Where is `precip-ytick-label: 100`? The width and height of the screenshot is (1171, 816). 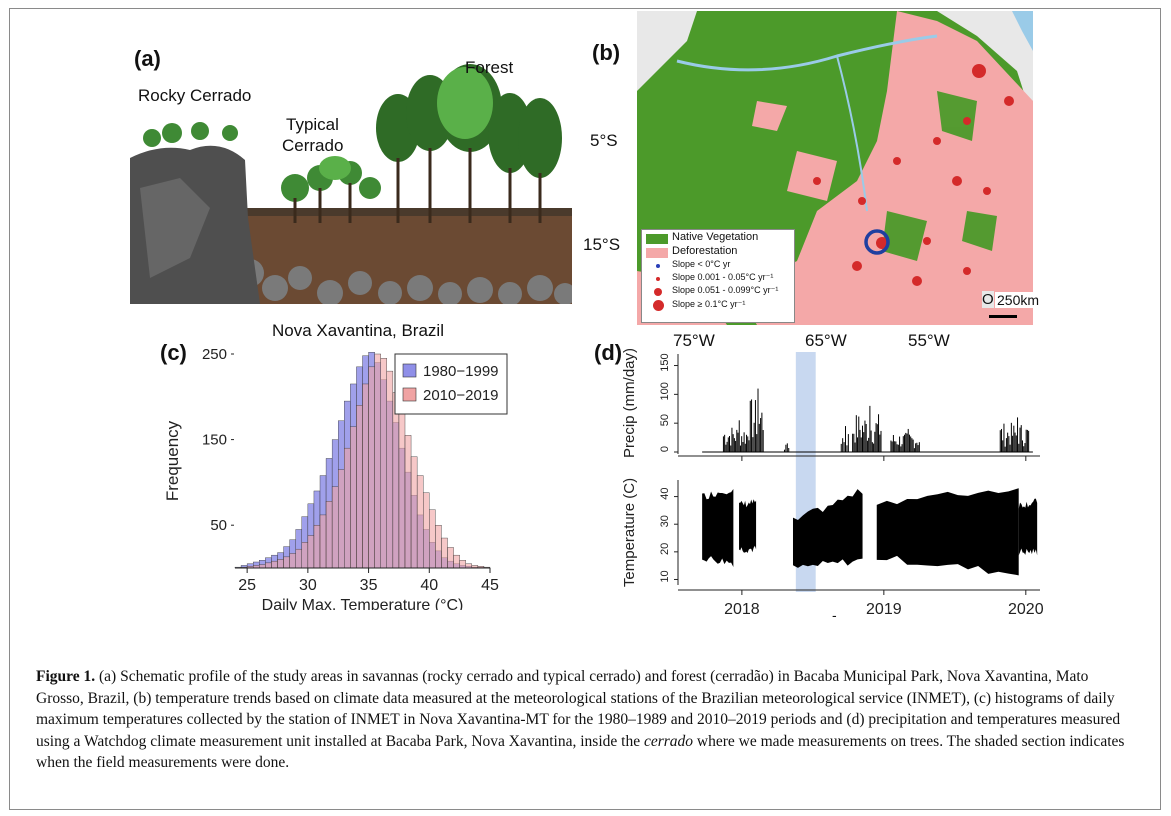 precip-ytick-label: 100 is located at coordinates (665, 391).